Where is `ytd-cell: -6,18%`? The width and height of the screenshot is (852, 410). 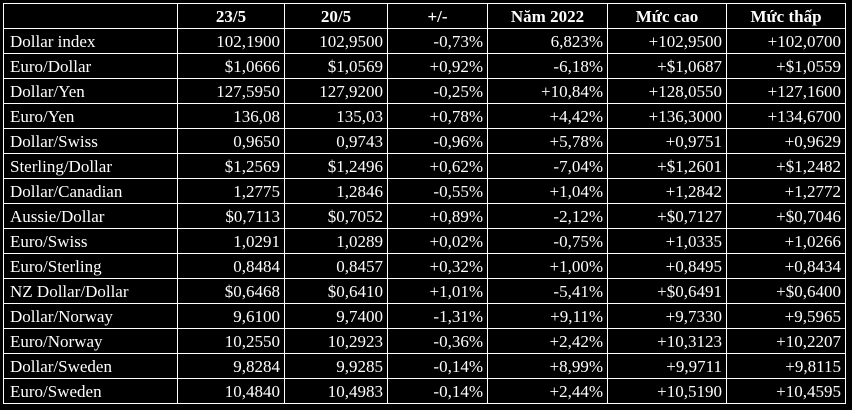 ytd-cell: -6,18% is located at coordinates (547, 66).